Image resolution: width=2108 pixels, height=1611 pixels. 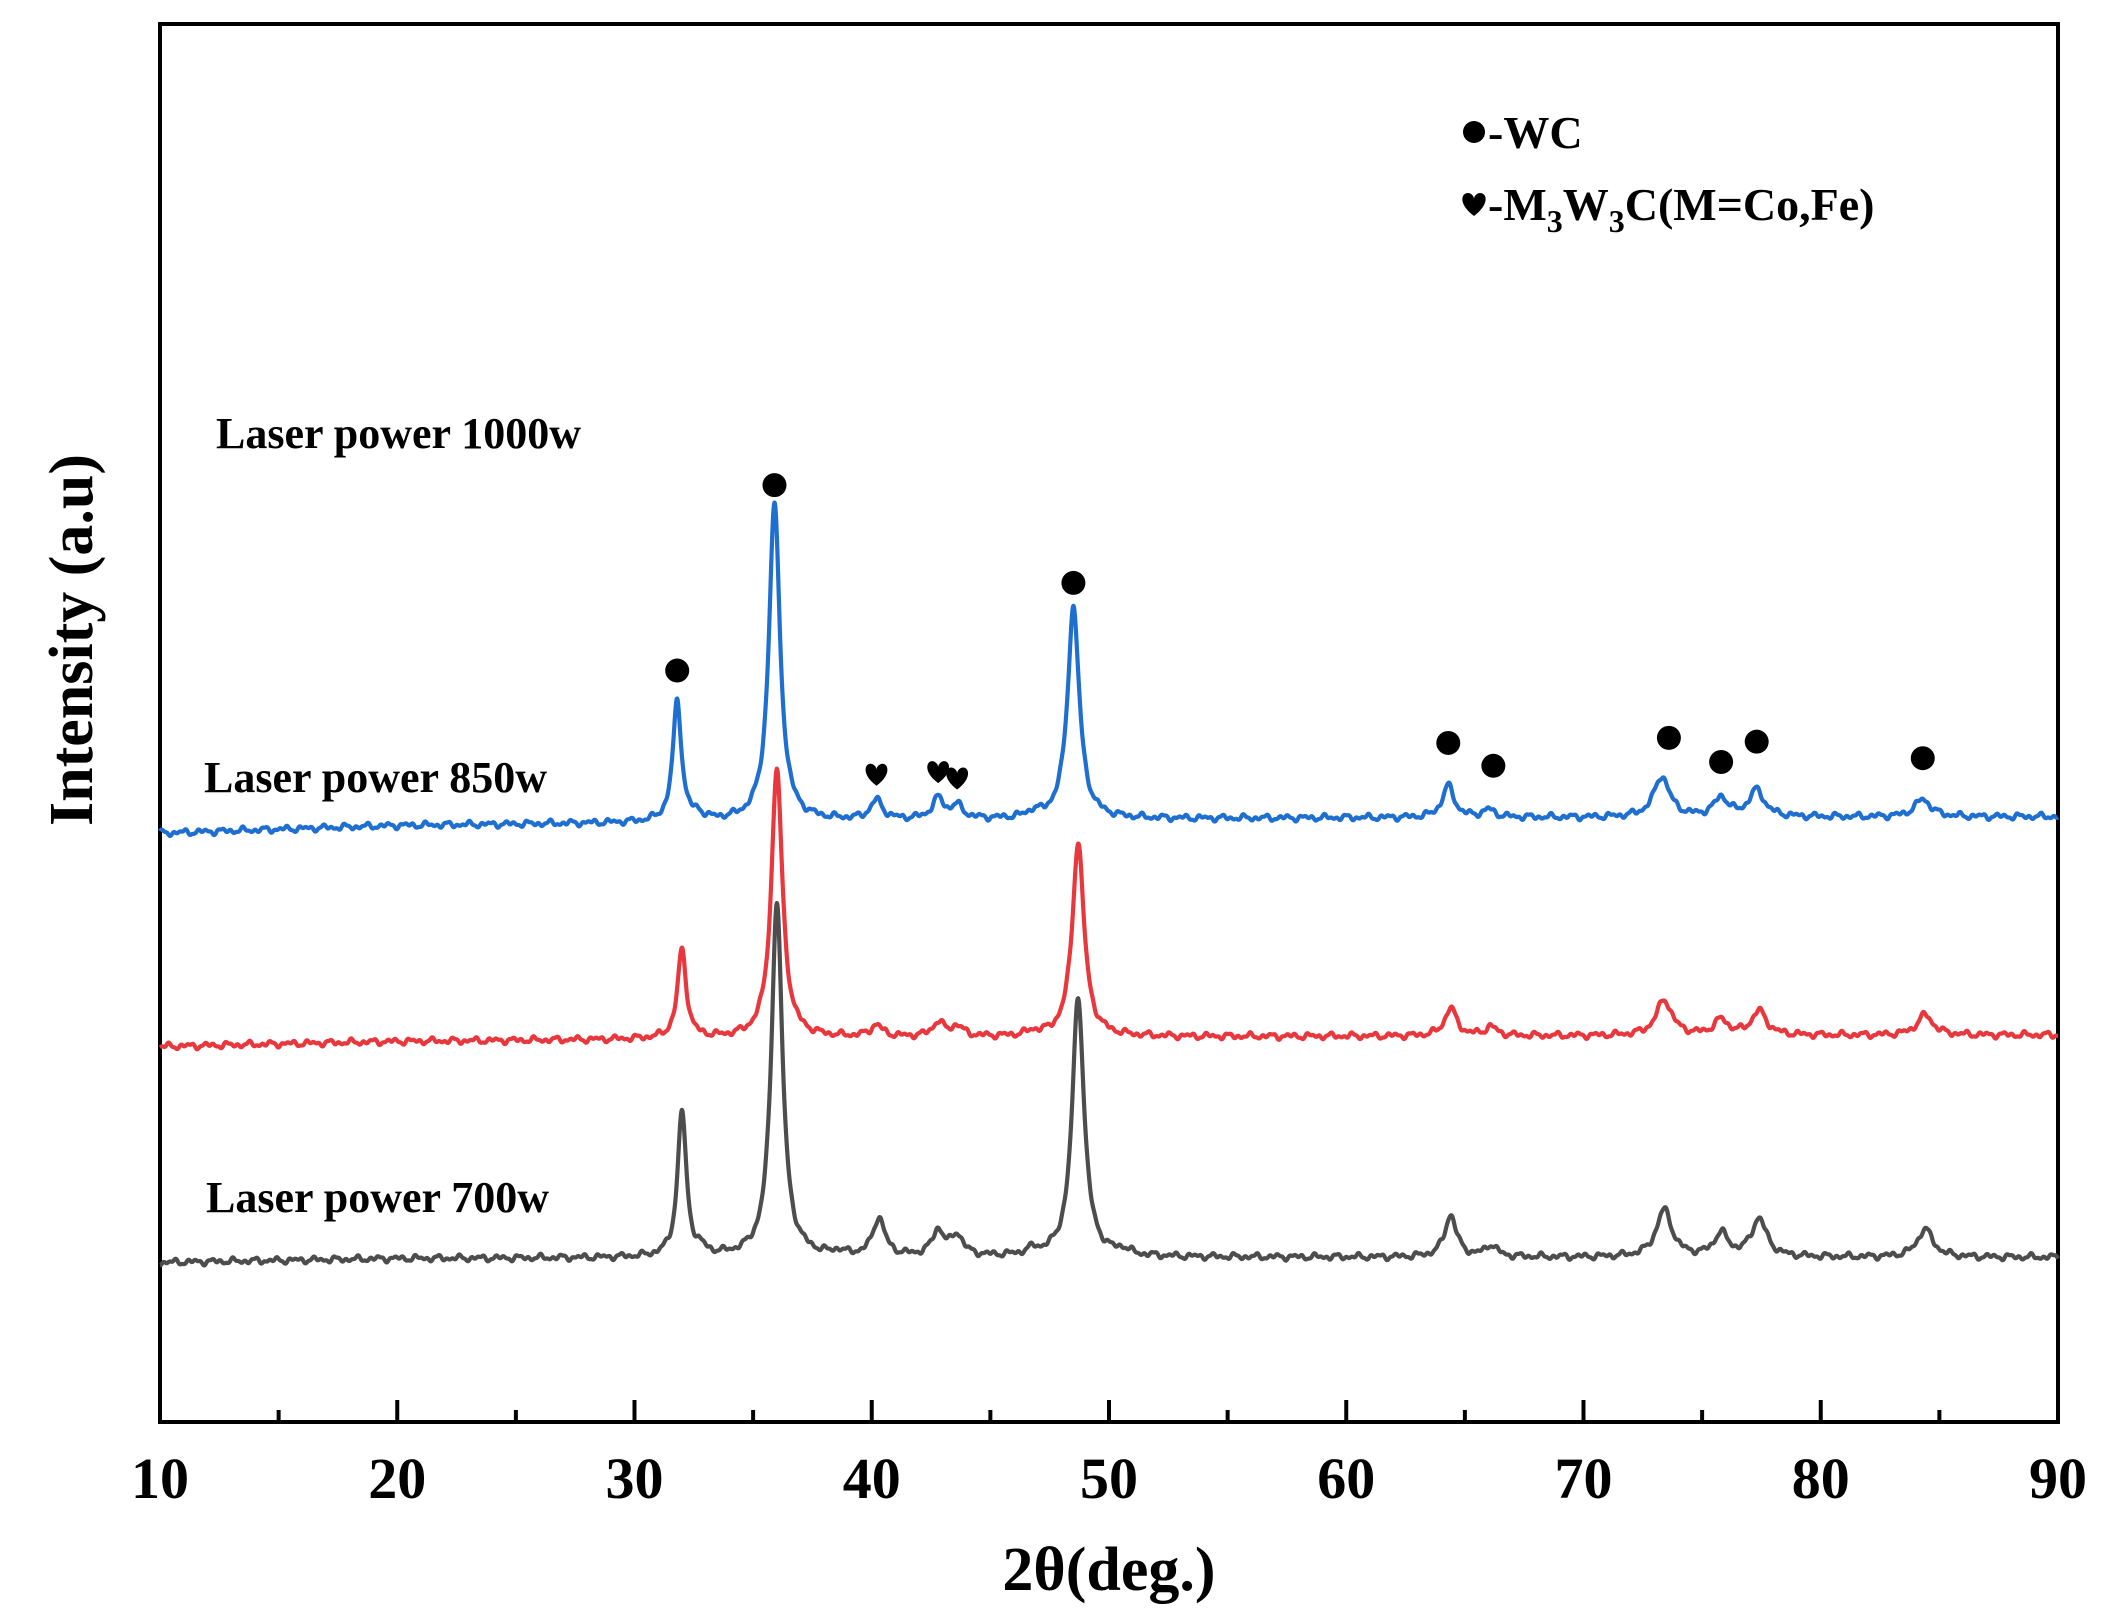 I want to click on x-ticks: 10 20 30 40 50 60 70 80 90, so click(x=1109, y=1455).